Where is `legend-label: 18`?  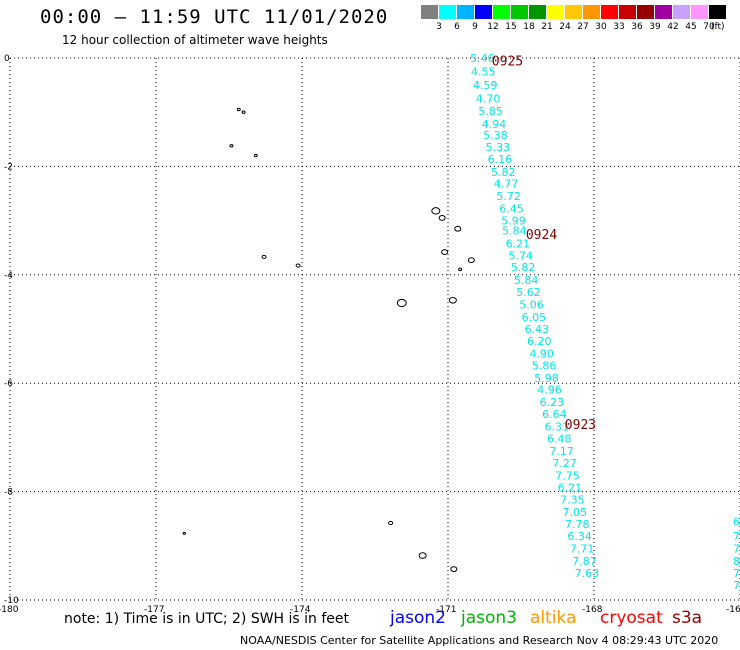 legend-label: 18 is located at coordinates (529, 27).